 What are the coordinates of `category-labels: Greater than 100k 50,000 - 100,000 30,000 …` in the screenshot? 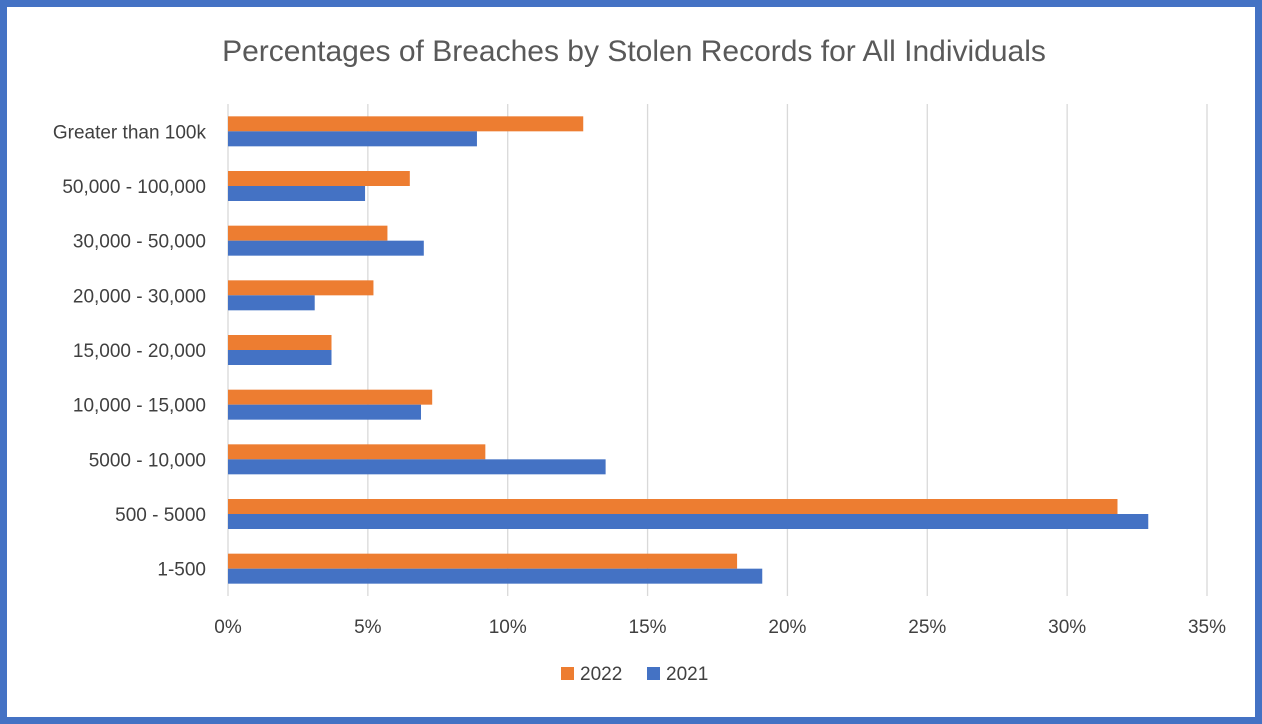 It's located at (130, 351).